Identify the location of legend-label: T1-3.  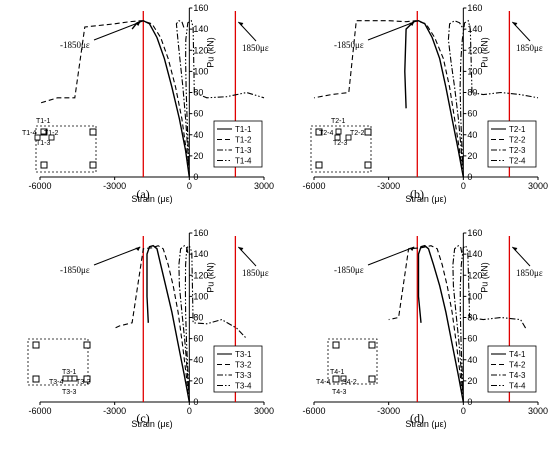
(243, 150).